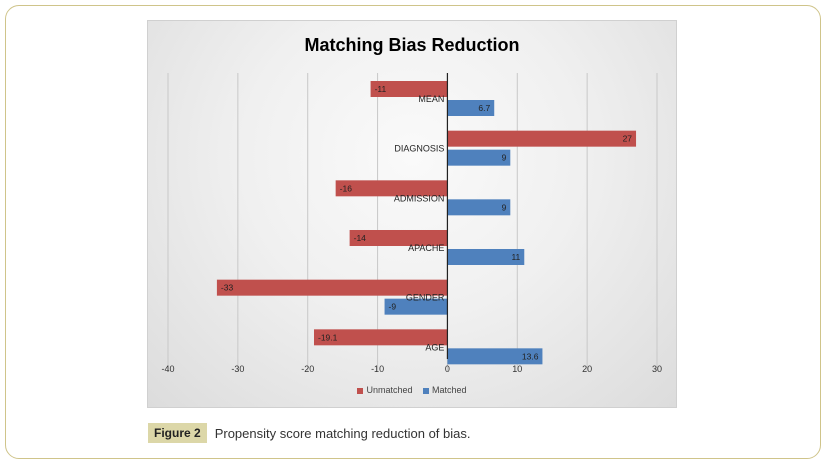  Describe the element at coordinates (412, 45) in the screenshot. I see `chart-title: Matching Bias Reduction` at that location.